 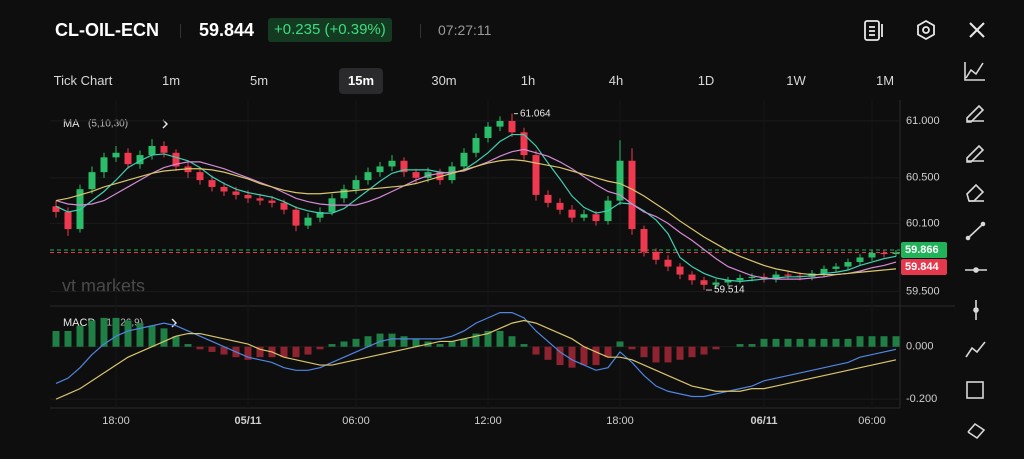 What do you see at coordinates (259, 80) in the screenshot?
I see `timeframe-button: 5m` at bounding box center [259, 80].